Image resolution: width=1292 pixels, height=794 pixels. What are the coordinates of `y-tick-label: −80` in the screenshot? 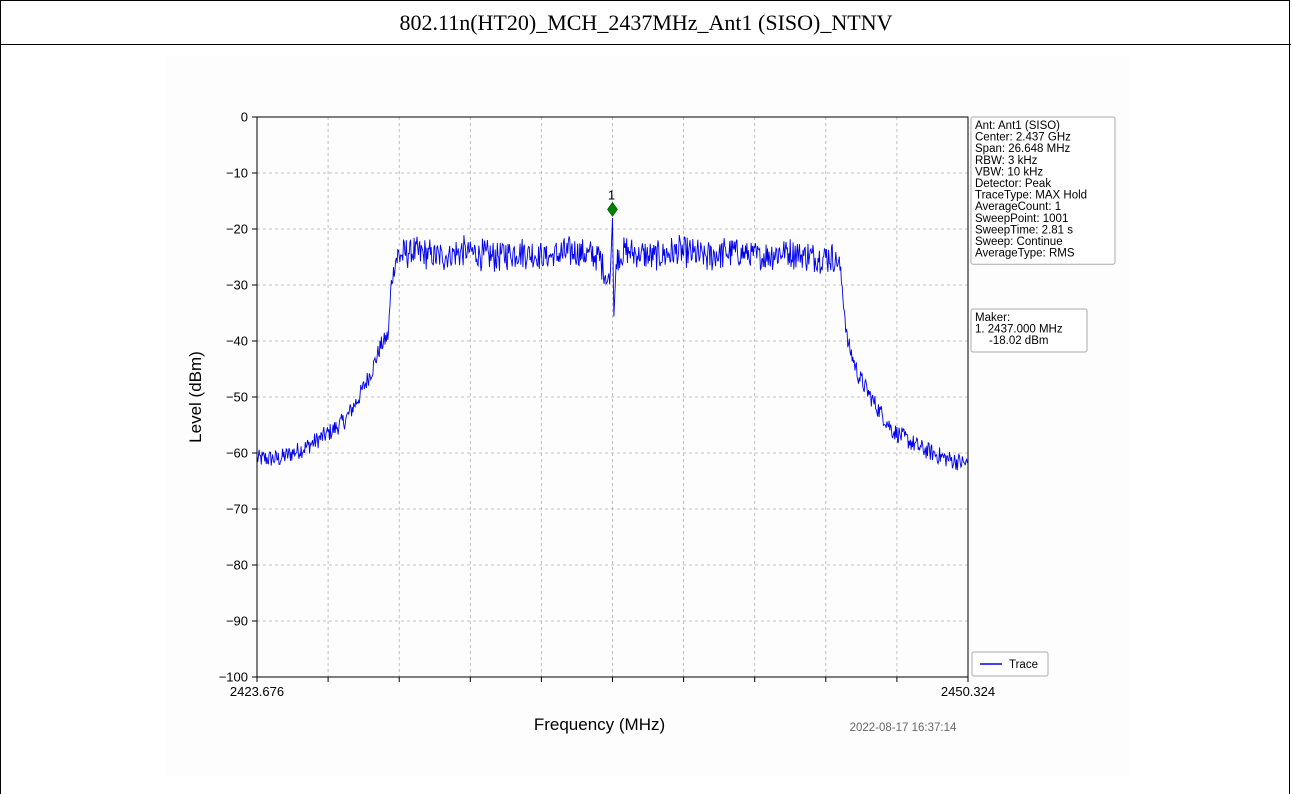 It's located at (237, 565).